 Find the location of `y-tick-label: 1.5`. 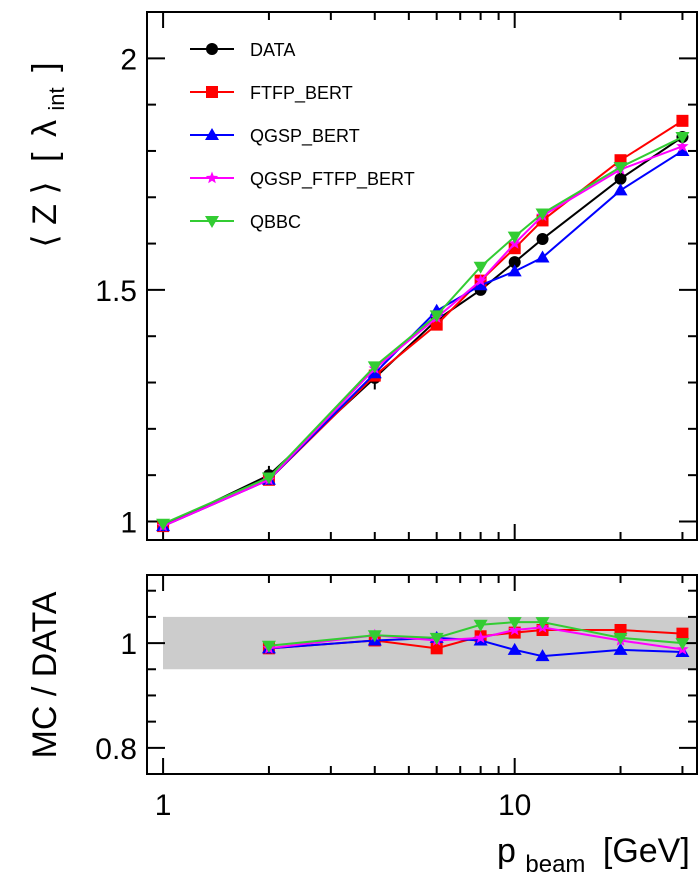

y-tick-label: 1.5 is located at coordinates (116, 291).